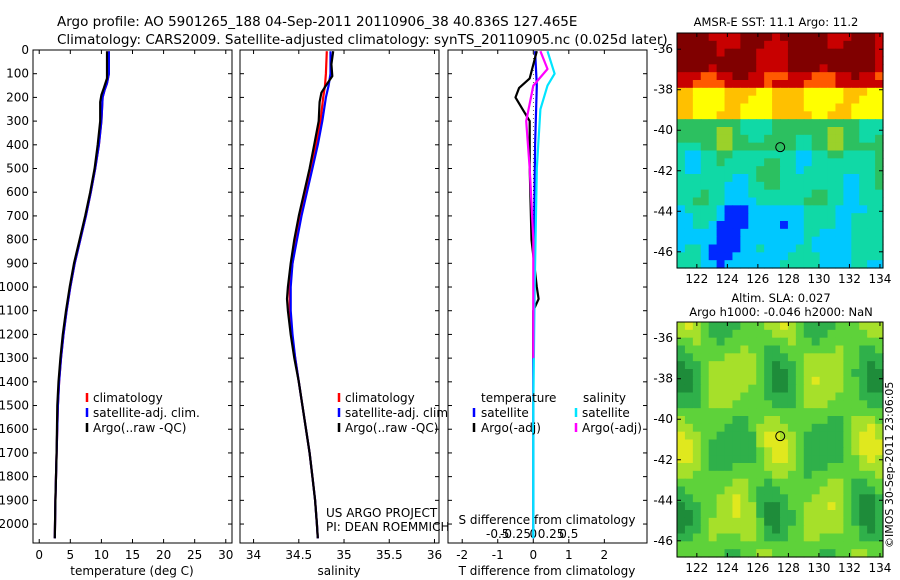  Describe the element at coordinates (537, 204) in the screenshot. I see `series-argo-adj--salinity` at that location.